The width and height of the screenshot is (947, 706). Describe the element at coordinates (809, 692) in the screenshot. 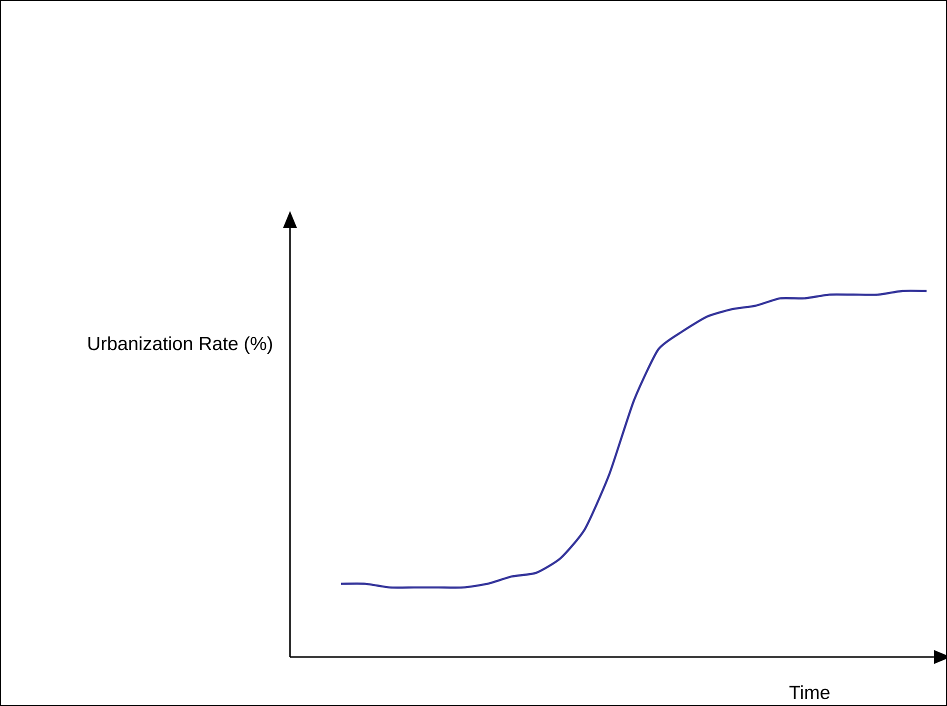

I see `x-axis-title: Time` at that location.